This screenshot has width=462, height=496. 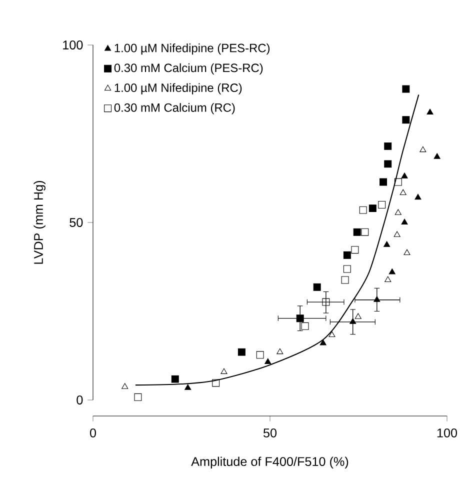 What do you see at coordinates (93, 433) in the screenshot?
I see `x-tick-label: 0` at bounding box center [93, 433].